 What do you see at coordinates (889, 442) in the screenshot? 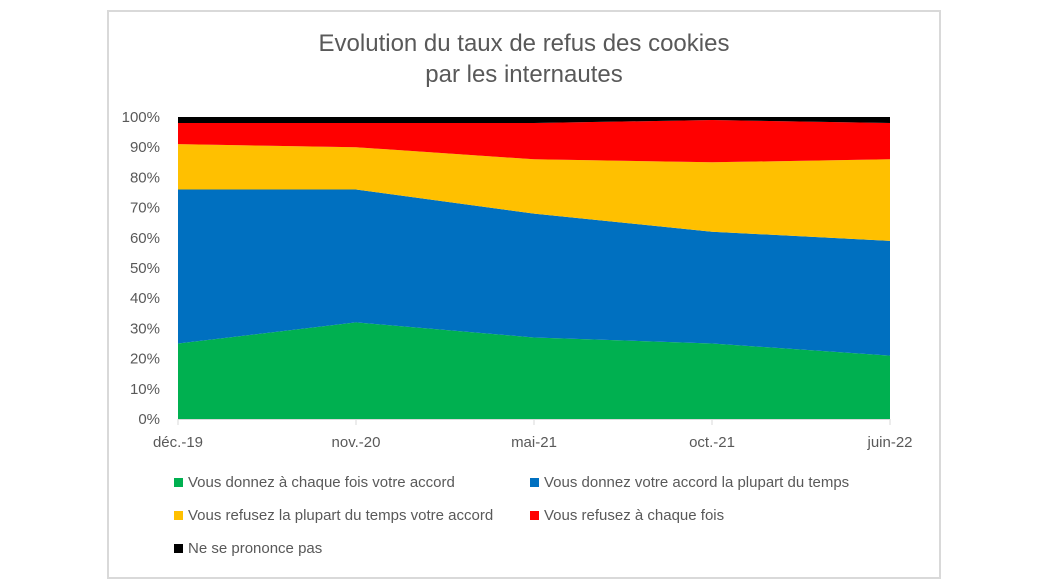
I see `x-tick-label: juin-22` at bounding box center [889, 442].